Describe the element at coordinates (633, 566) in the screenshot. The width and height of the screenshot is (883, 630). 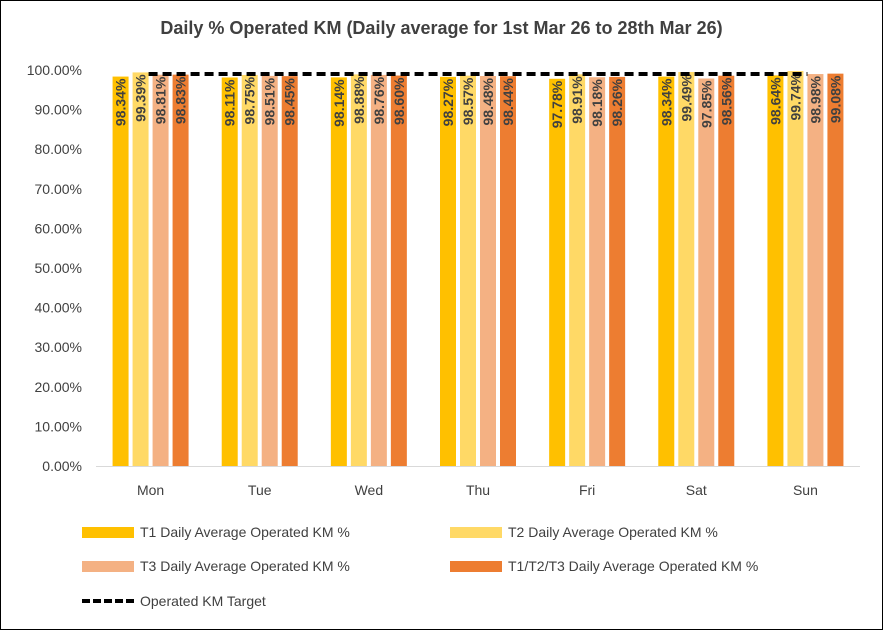
I see `legend-label-total: T1/T2/T3 Daily Average Operated KM %` at that location.